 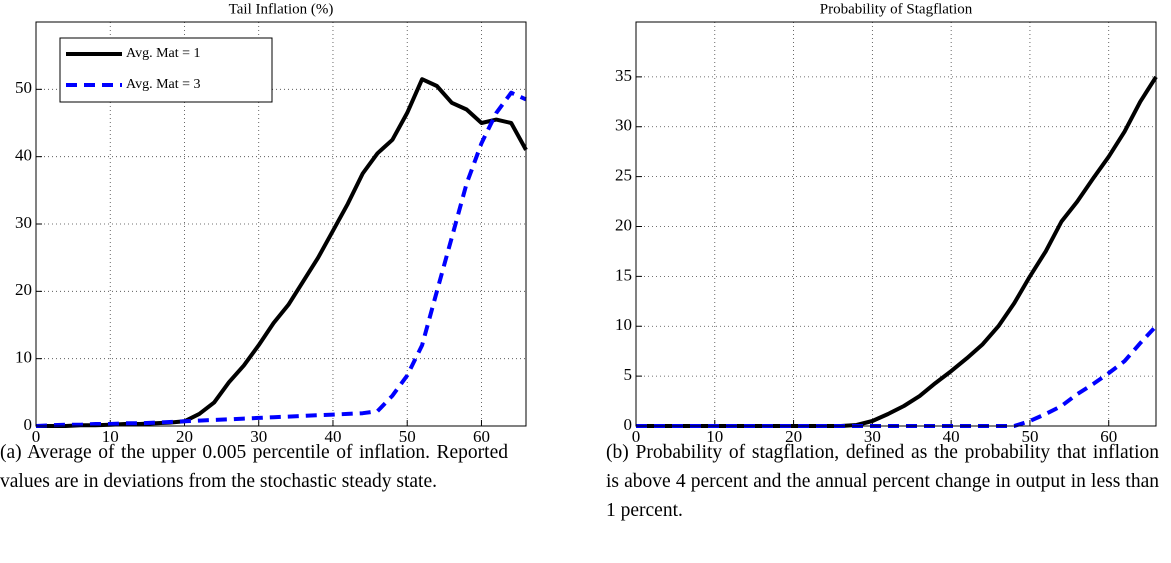 What do you see at coordinates (623, 175) in the screenshot?
I see `y-tick-label: 25` at bounding box center [623, 175].